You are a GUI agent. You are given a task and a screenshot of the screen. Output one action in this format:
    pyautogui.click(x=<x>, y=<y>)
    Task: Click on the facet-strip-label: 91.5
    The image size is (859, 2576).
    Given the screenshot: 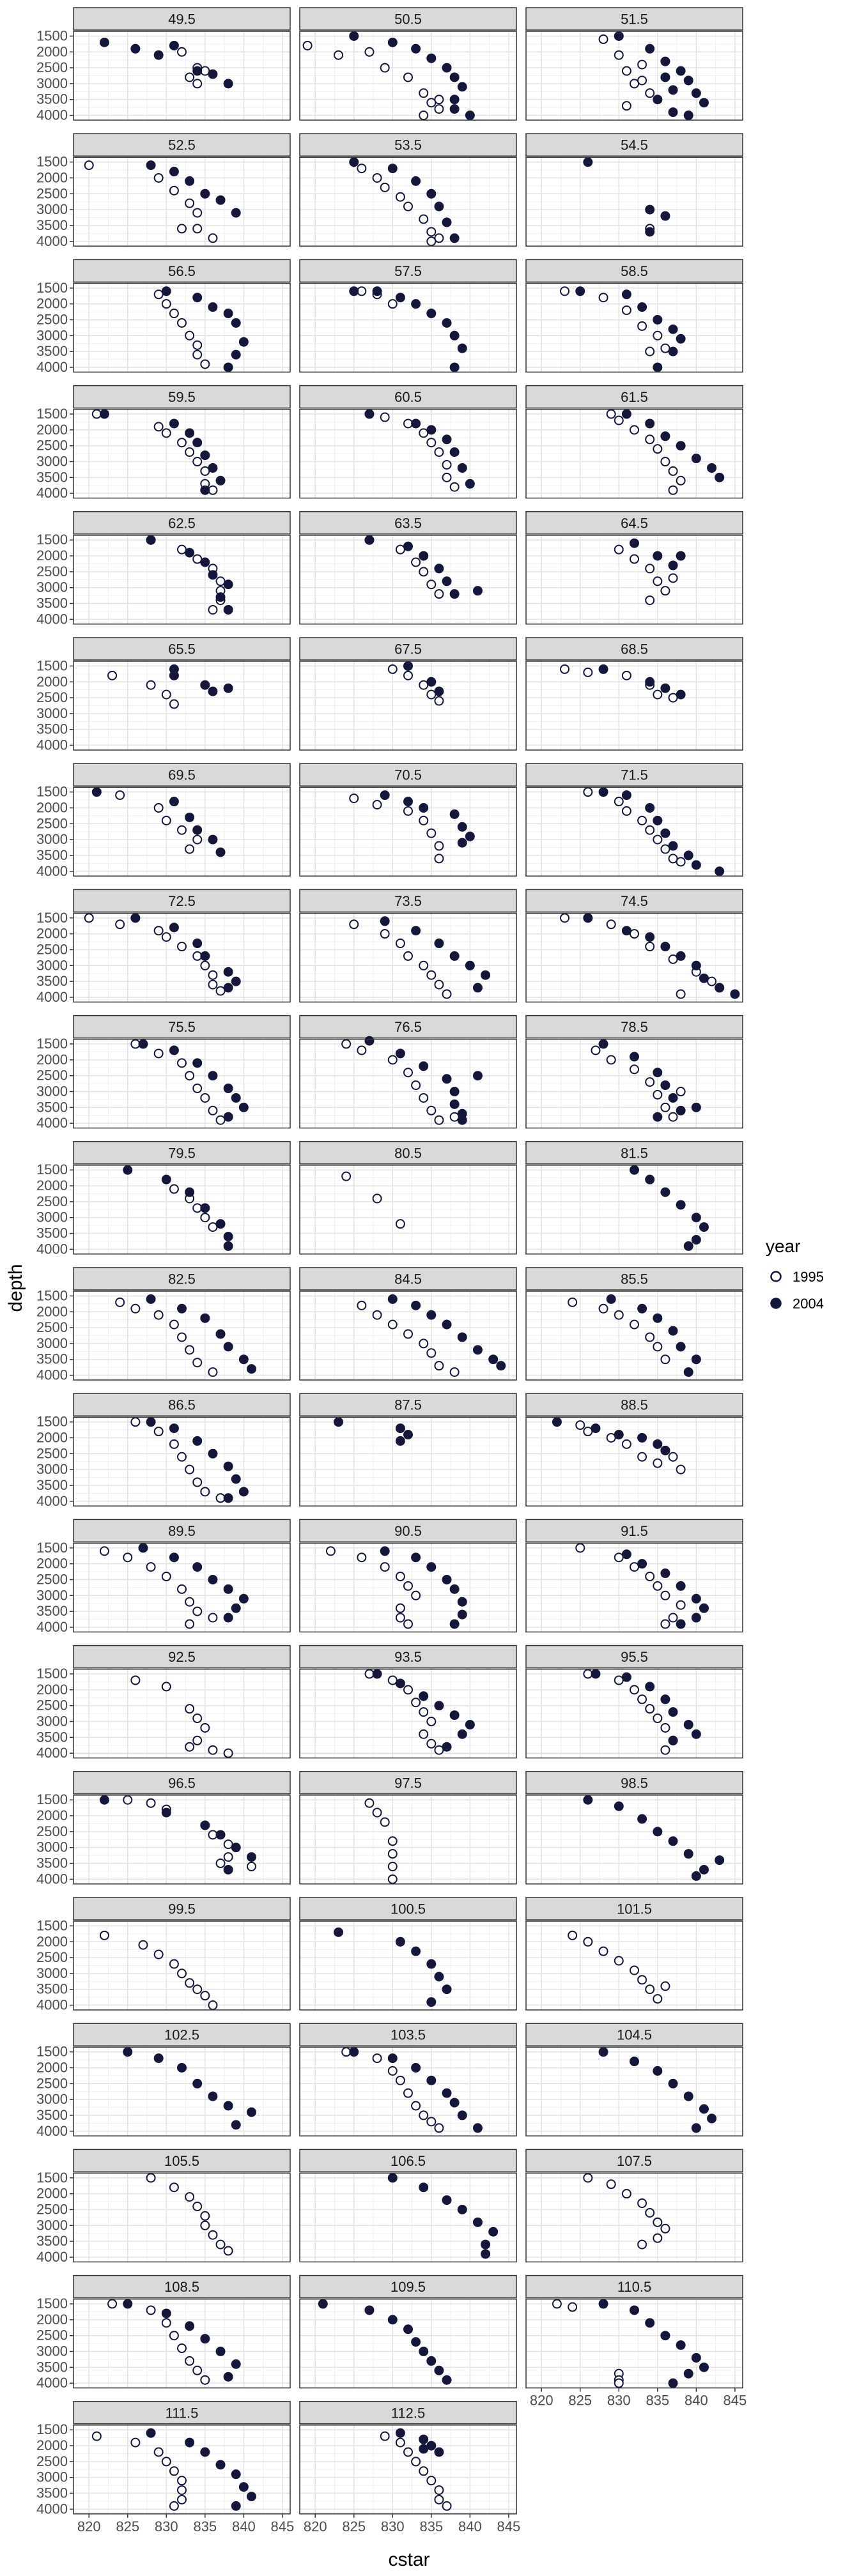 What is the action you would take?
    pyautogui.click(x=635, y=1531)
    